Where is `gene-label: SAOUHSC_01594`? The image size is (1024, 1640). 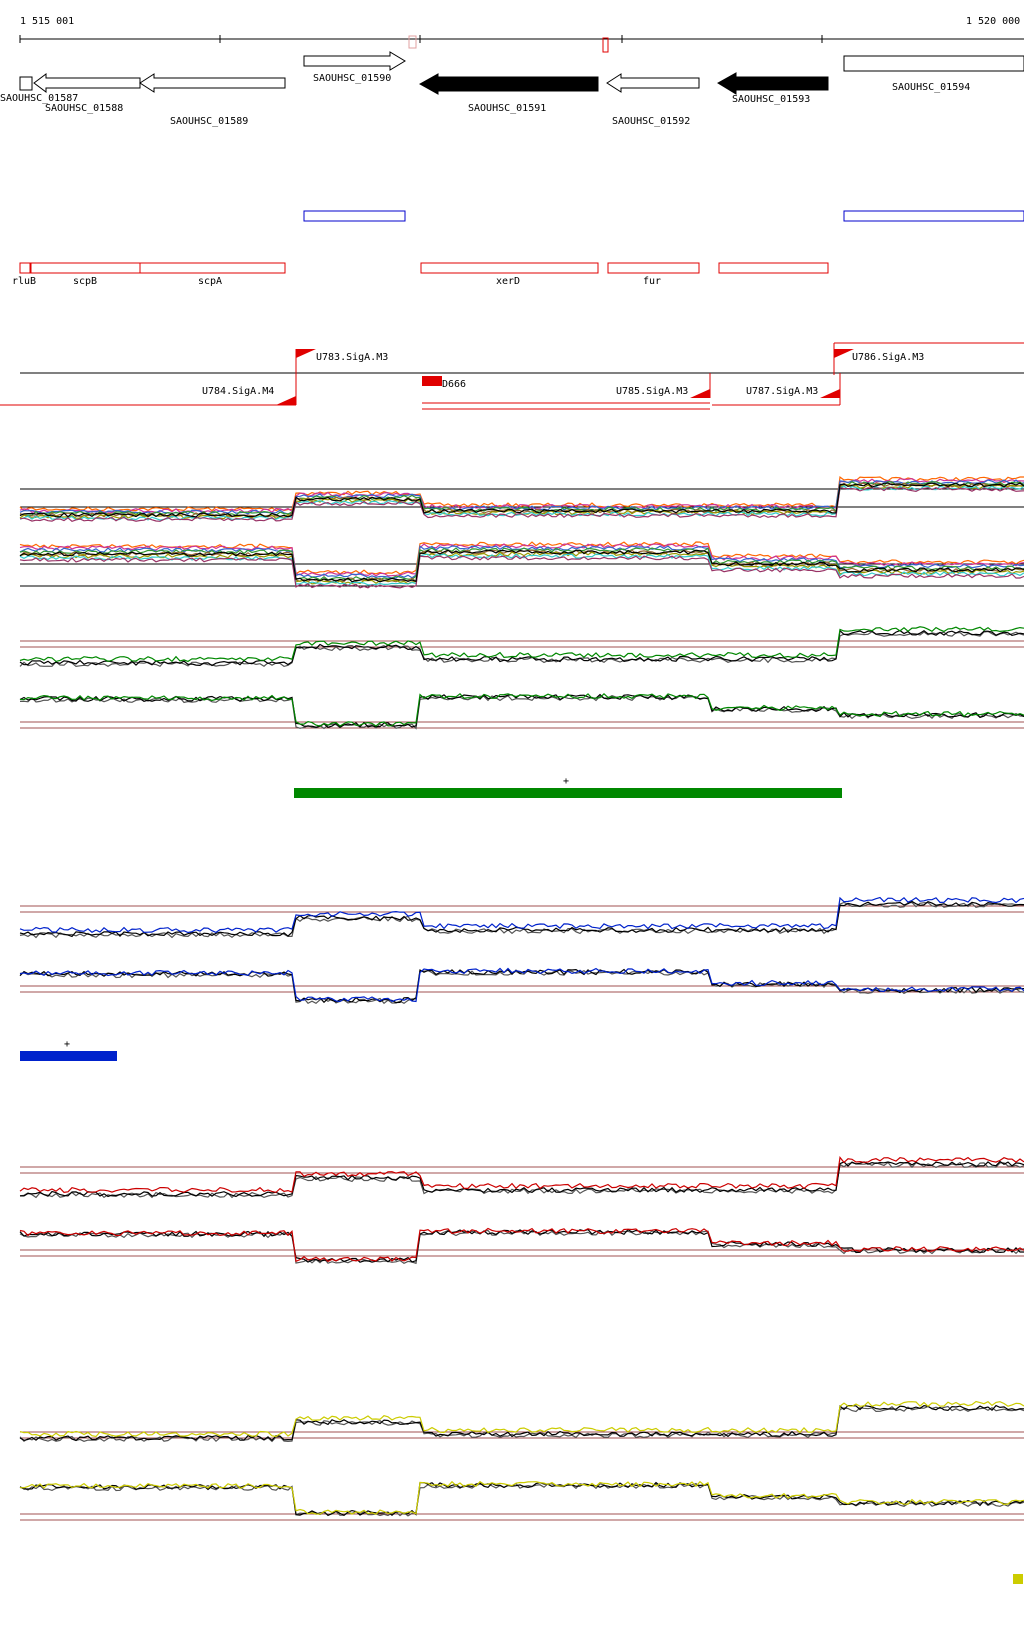 gene-label: SAOUHSC_01594 is located at coordinates (931, 87).